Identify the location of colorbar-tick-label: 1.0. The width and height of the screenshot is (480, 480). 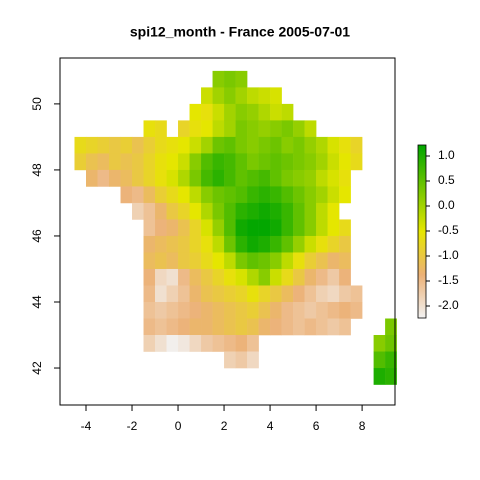
(446, 155).